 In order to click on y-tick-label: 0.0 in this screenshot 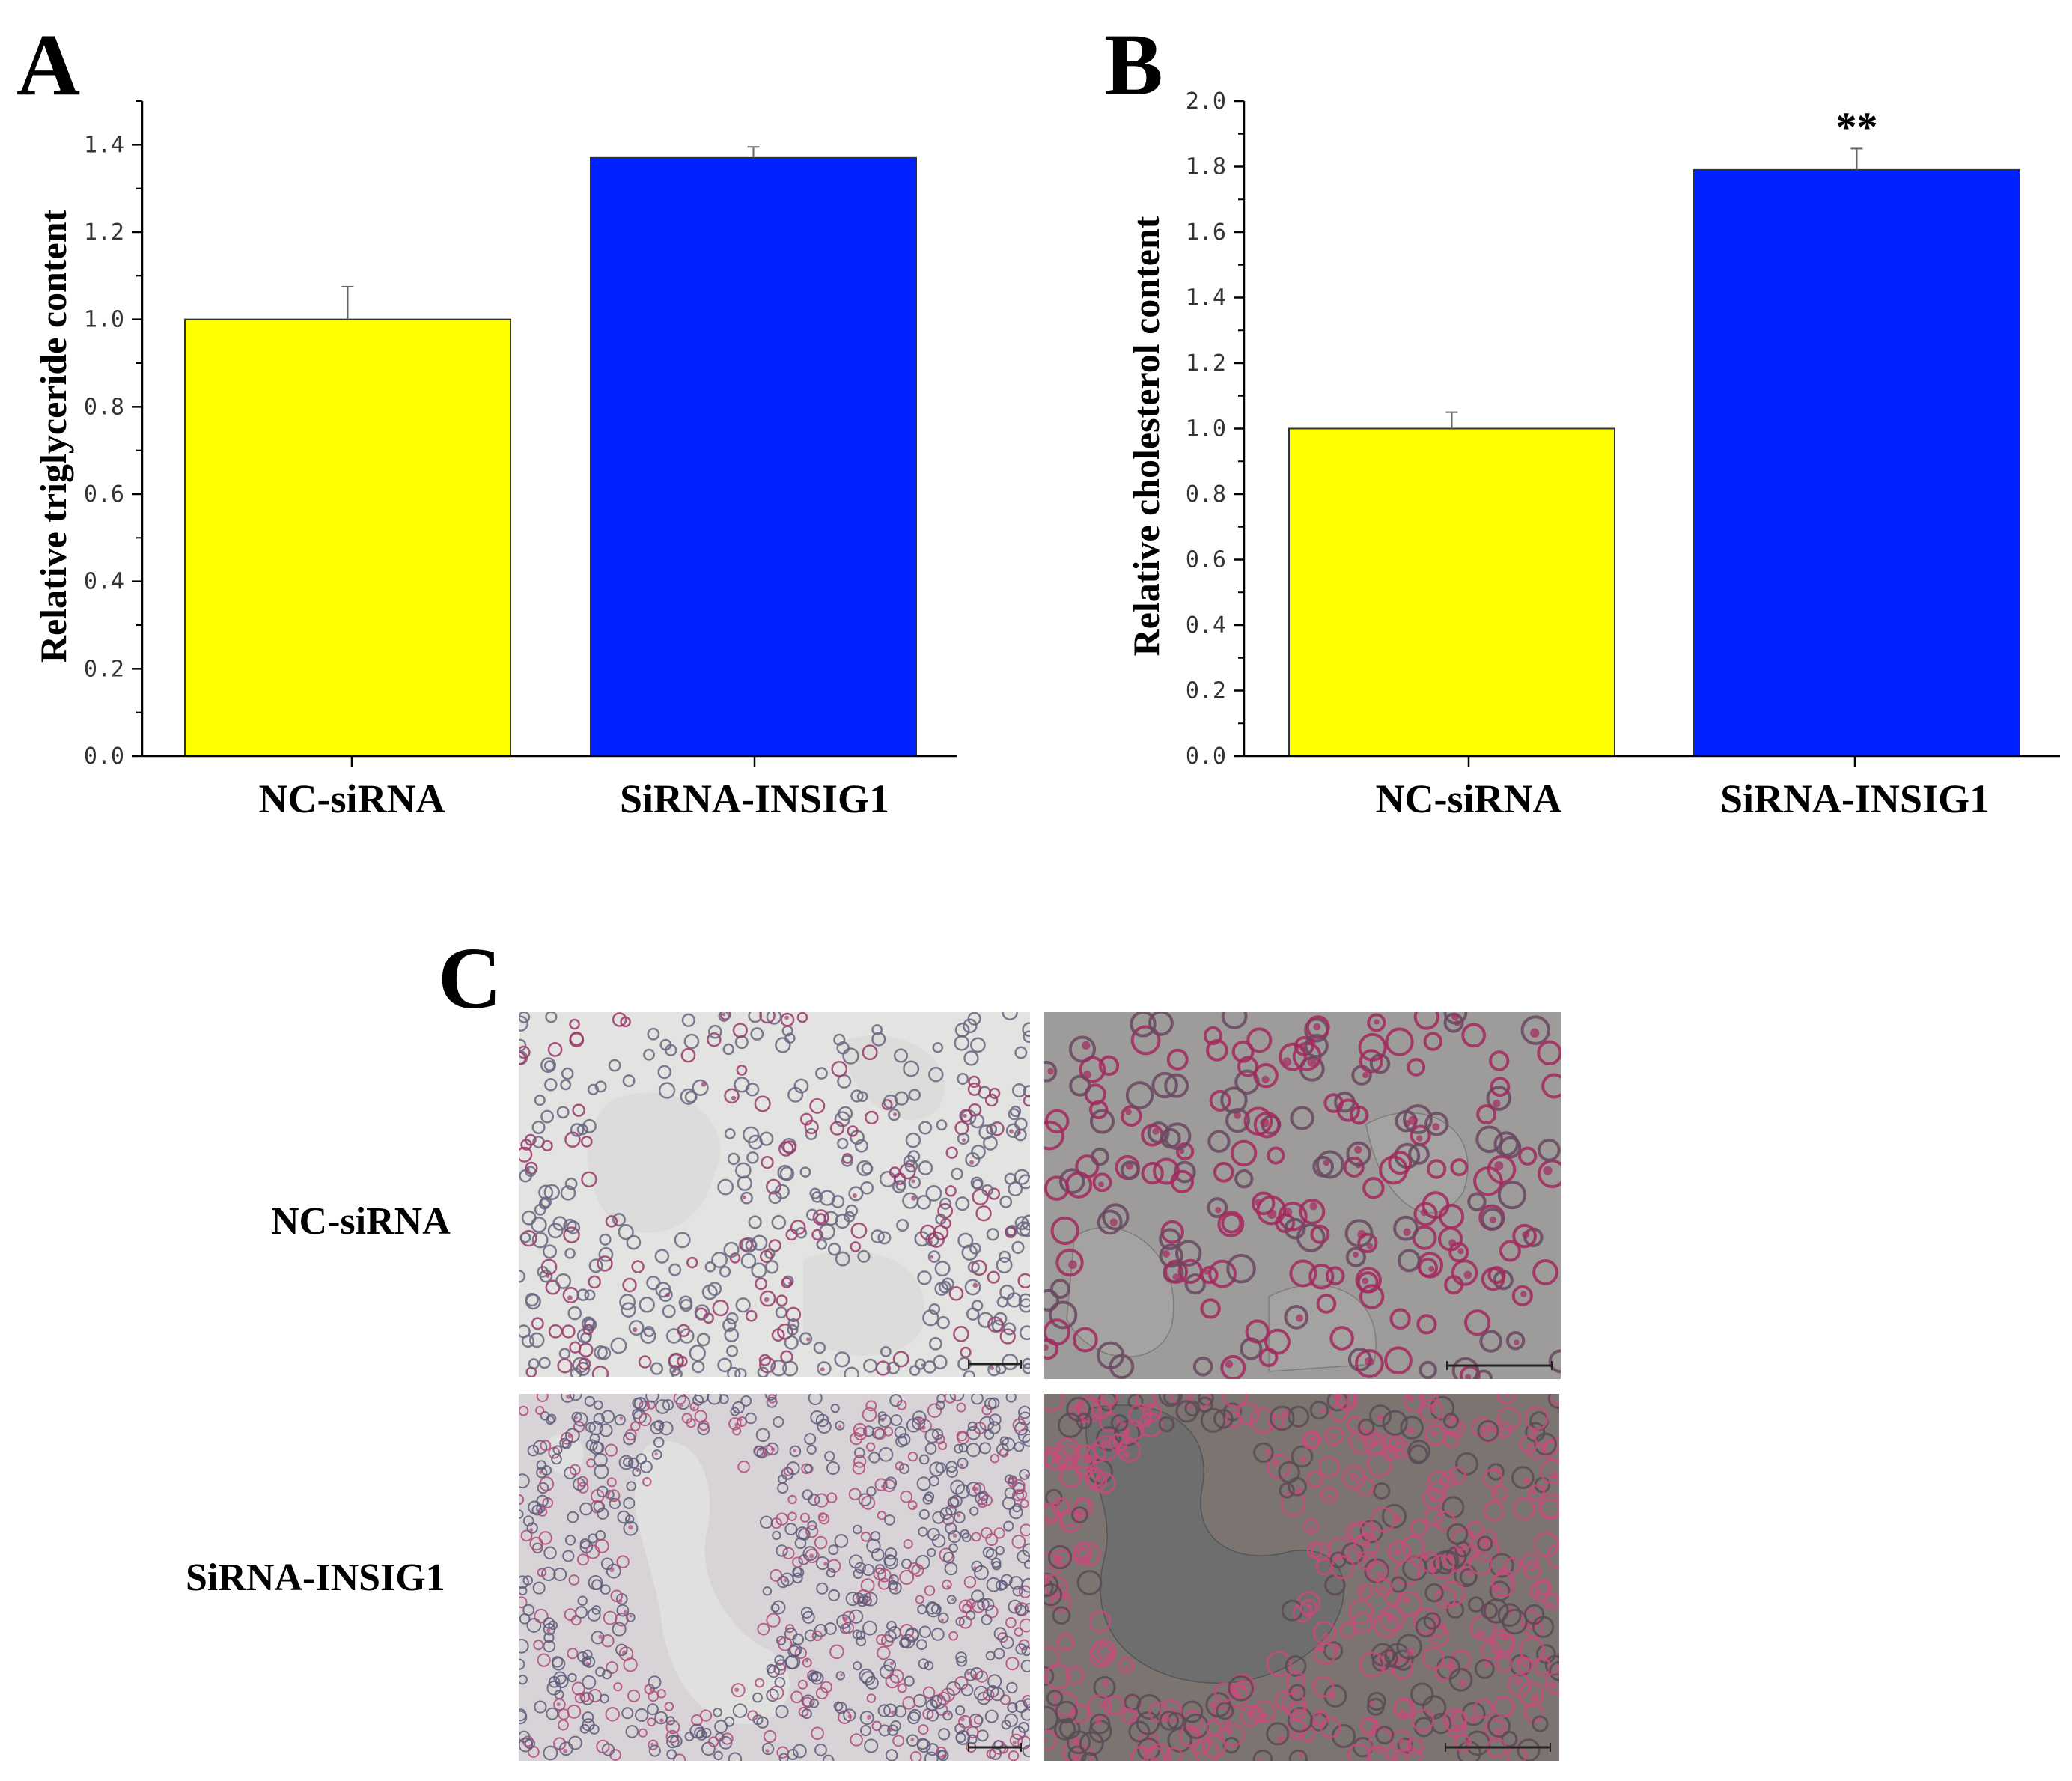, I will do `click(104, 756)`.